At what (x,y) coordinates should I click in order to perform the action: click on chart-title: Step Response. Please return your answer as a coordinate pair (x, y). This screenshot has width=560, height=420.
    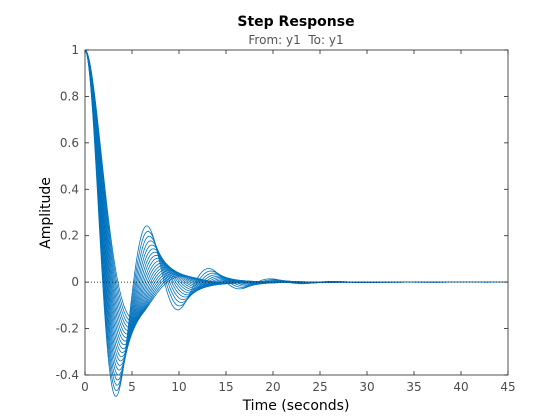
    Looking at the image, I should click on (295, 22).